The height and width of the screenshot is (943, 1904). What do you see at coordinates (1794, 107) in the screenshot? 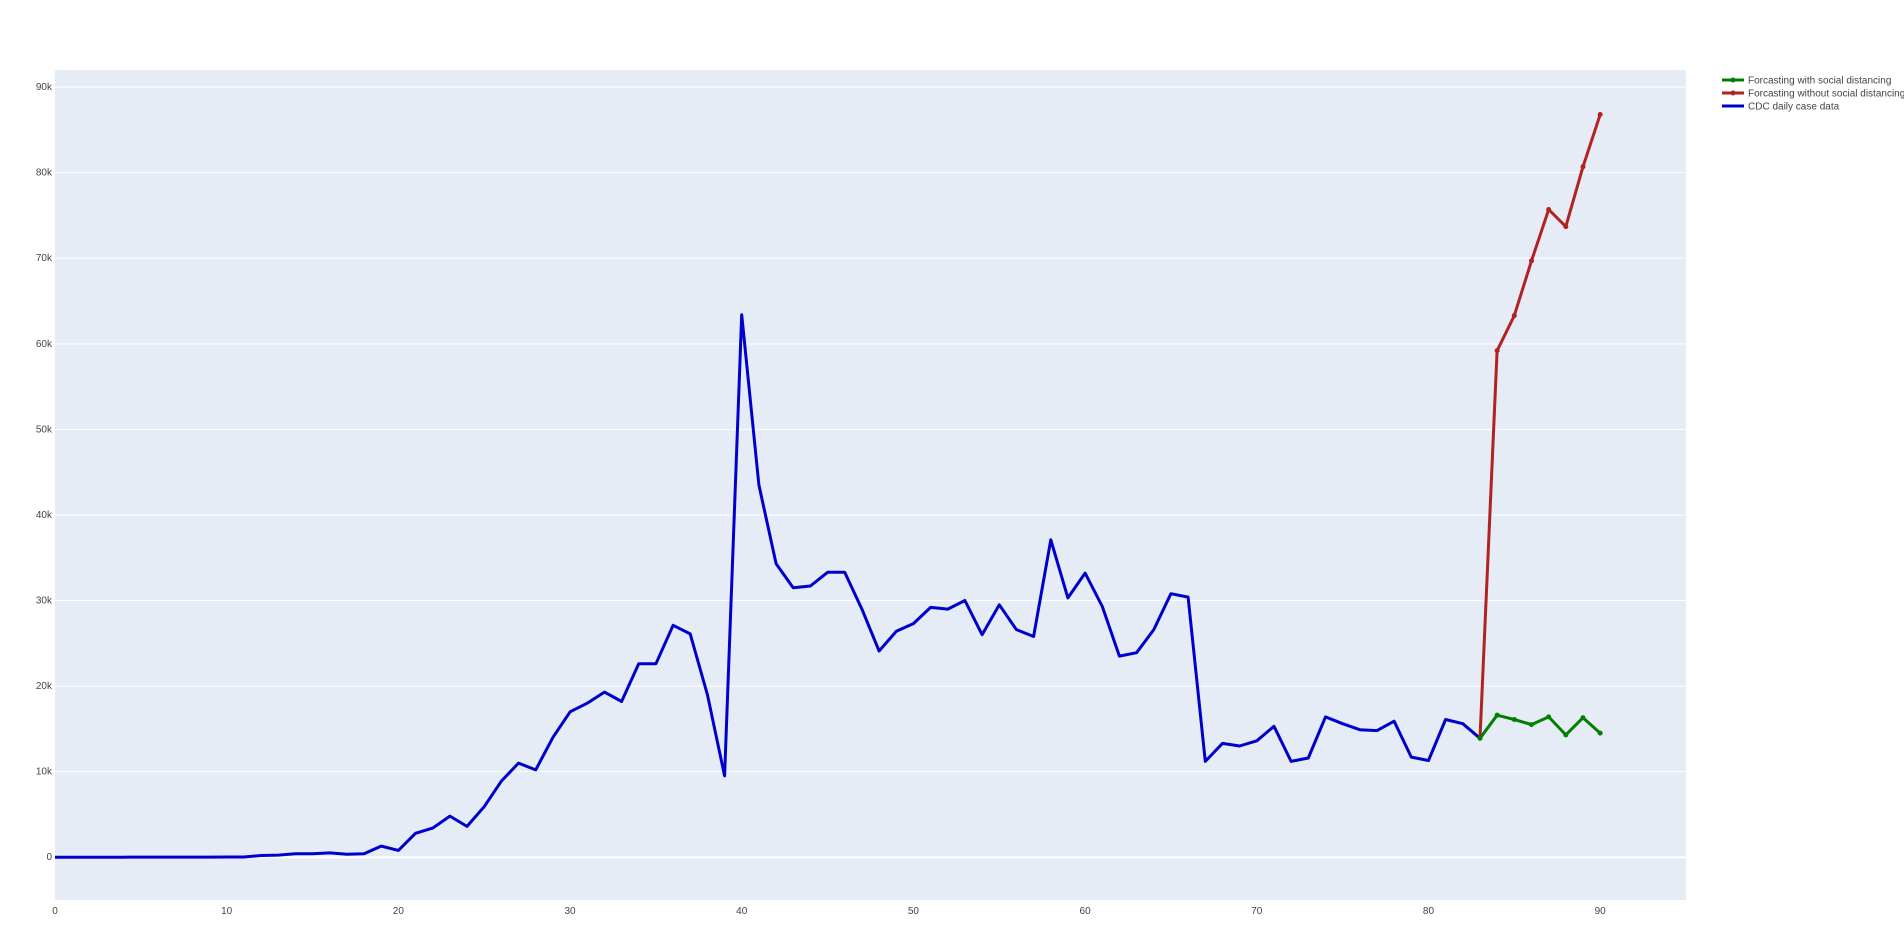
I see `legend-label: CDC daily case data` at bounding box center [1794, 107].